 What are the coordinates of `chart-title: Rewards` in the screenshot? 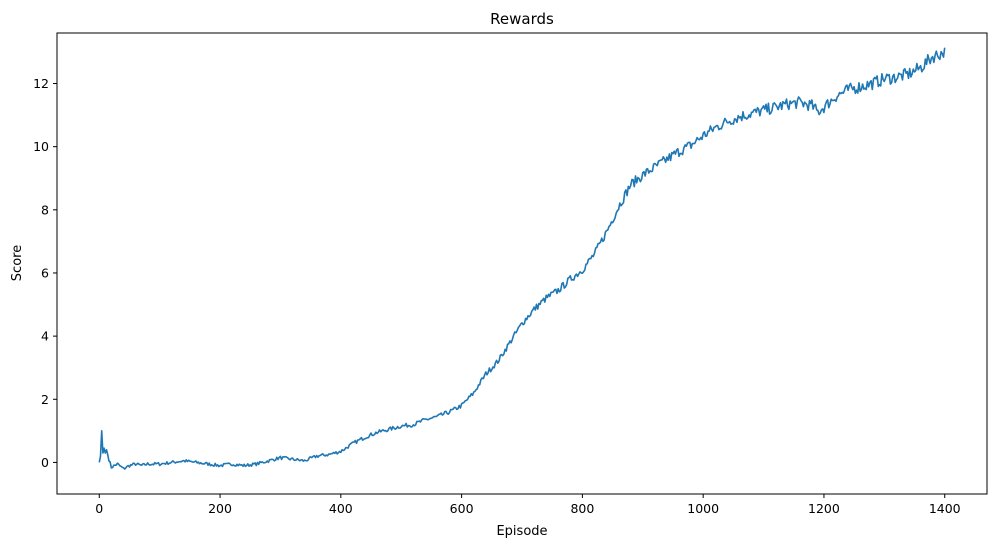 It's located at (522, 19).